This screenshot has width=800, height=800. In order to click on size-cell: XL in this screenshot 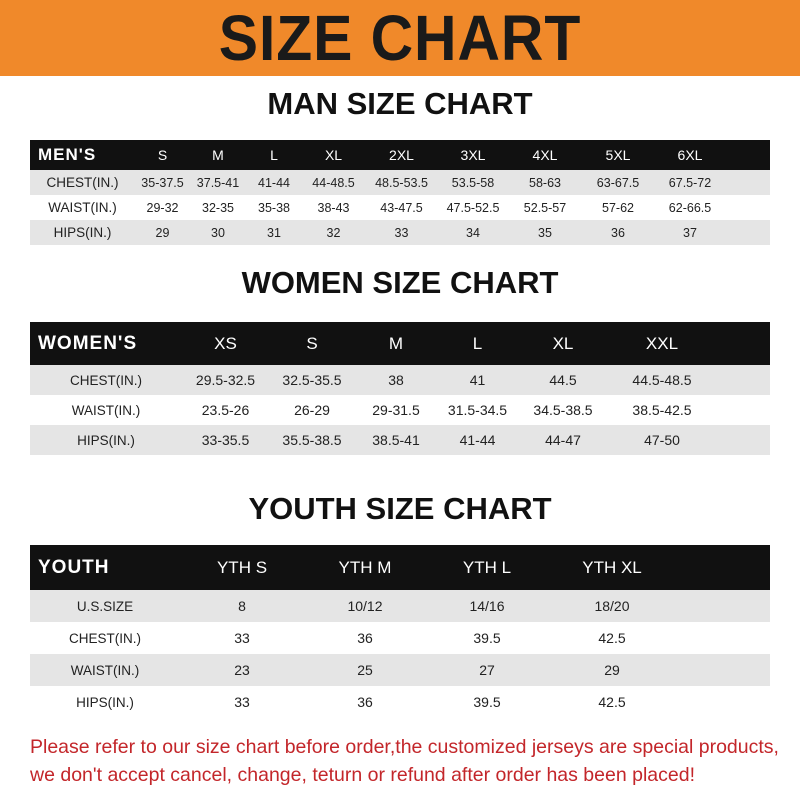, I will do `click(333, 155)`.